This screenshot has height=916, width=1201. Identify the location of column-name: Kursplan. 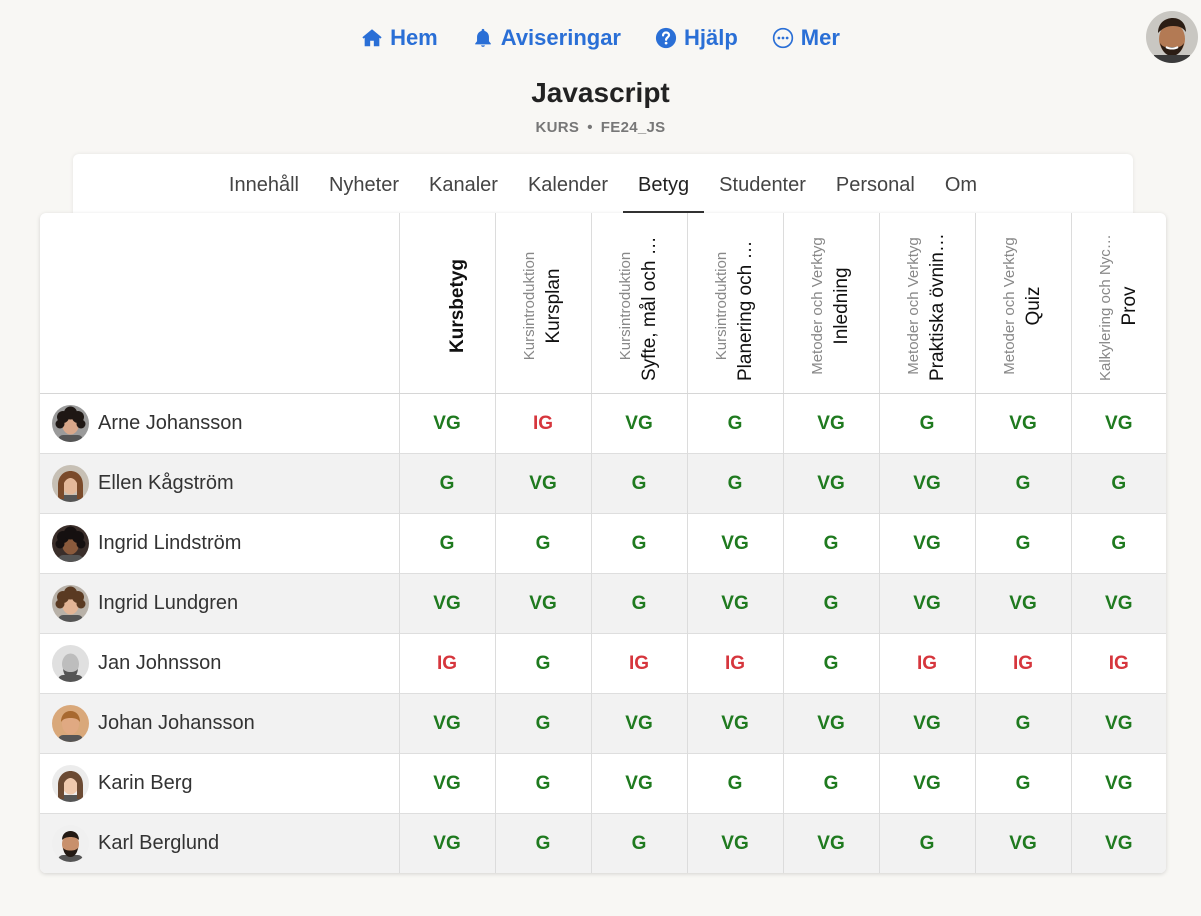
(553, 306).